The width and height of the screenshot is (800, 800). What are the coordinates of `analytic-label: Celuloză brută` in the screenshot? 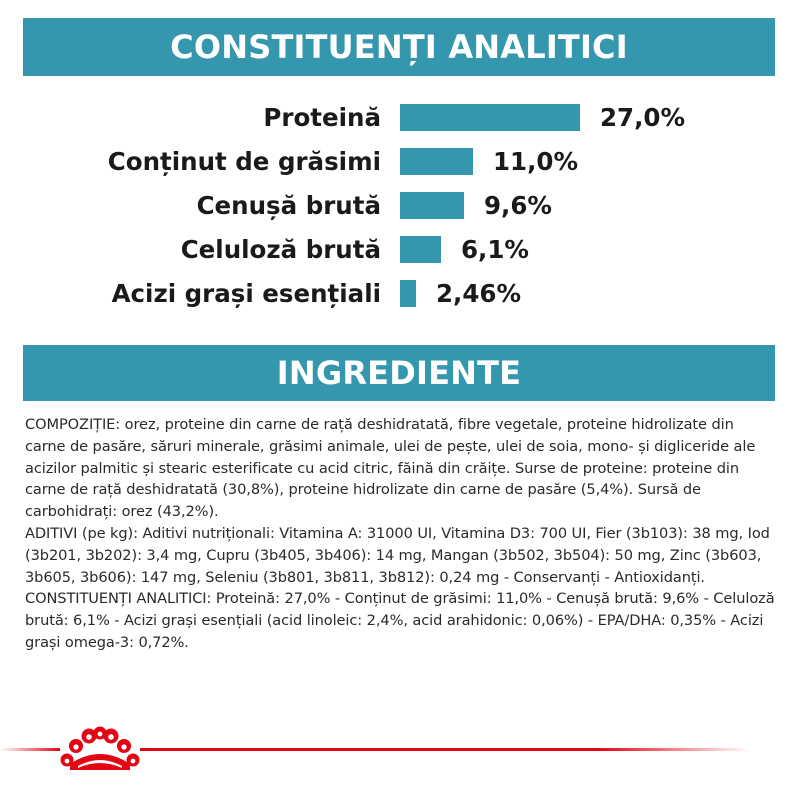 It's located at (280, 249).